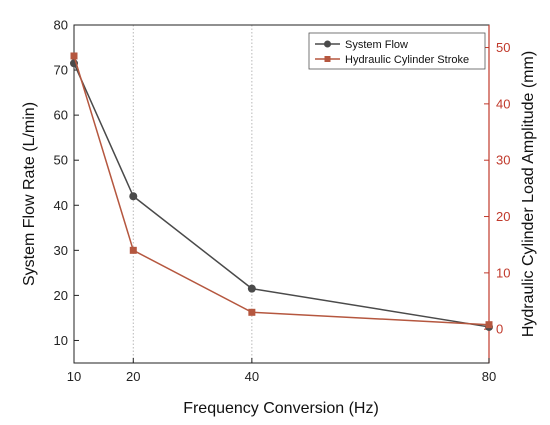 This screenshot has width=550, height=425. I want to click on right-tick-label: 40, so click(503, 103).